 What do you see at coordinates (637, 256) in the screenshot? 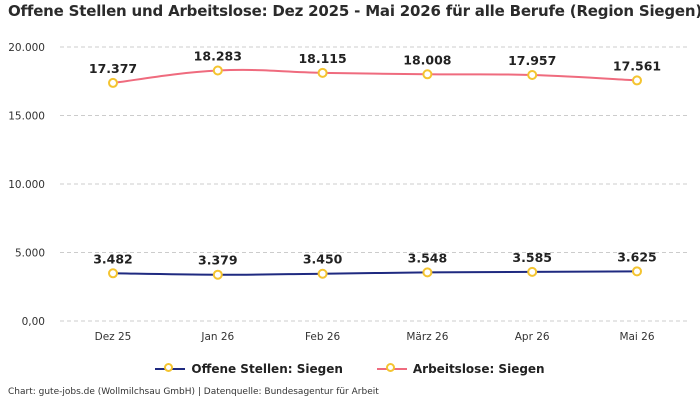
I see `data-label-offene-stellen: 3.625` at bounding box center [637, 256].